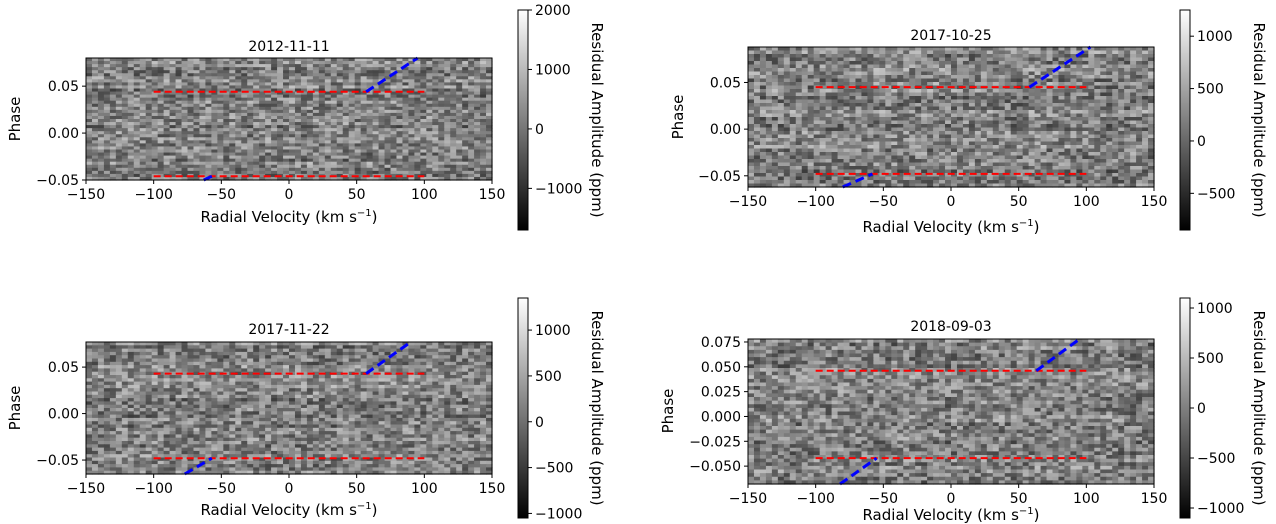  What do you see at coordinates (715, 442) in the screenshot?
I see `y-tick-label: −0.025` at bounding box center [715, 442].